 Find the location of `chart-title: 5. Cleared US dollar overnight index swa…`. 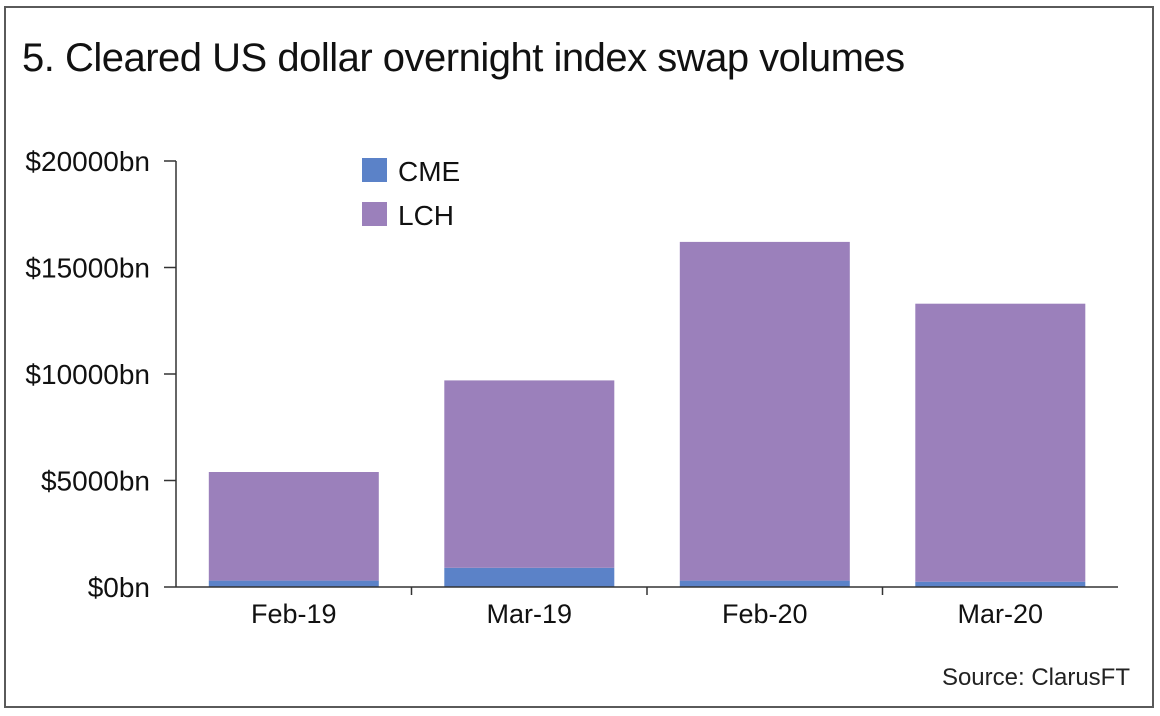

chart-title: 5. Cleared US dollar overnight index swa… is located at coordinates (463, 58).